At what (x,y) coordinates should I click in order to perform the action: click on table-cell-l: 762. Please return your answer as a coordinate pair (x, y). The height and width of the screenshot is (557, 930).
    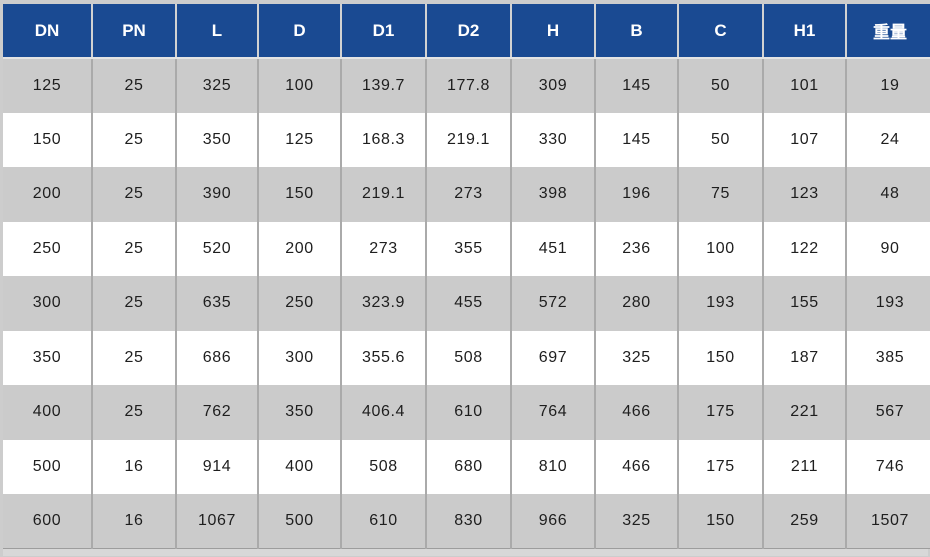
    Looking at the image, I should click on (216, 412).